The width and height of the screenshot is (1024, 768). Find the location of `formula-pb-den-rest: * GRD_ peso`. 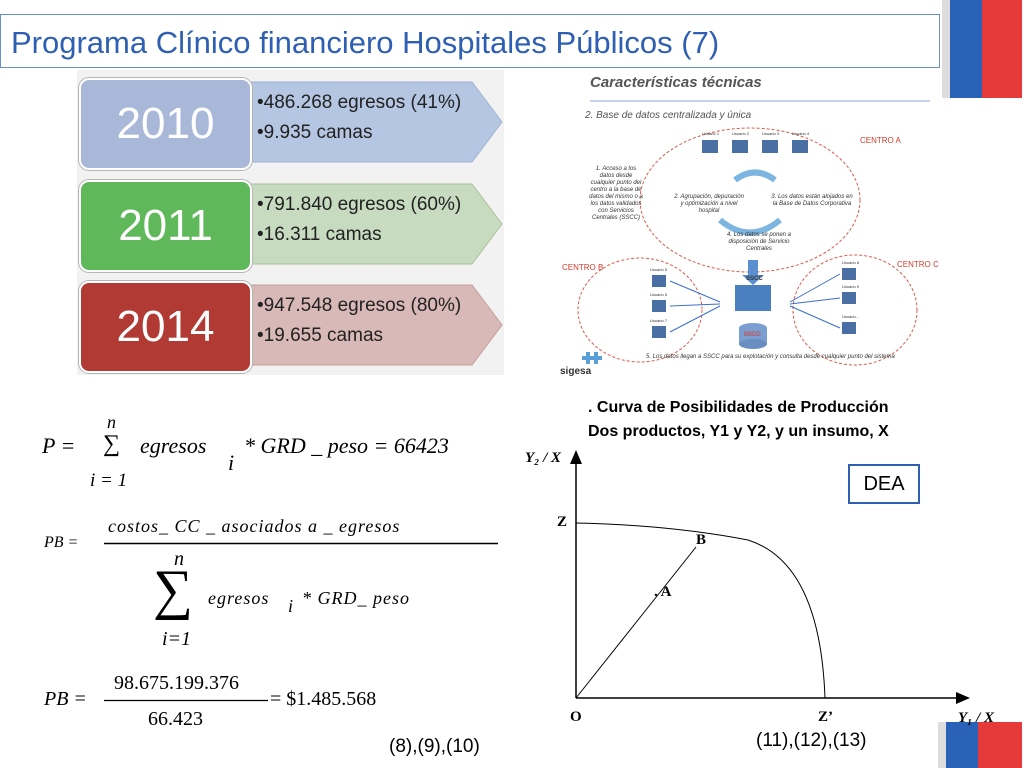

formula-pb-den-rest: * GRD_ peso is located at coordinates (356, 598).